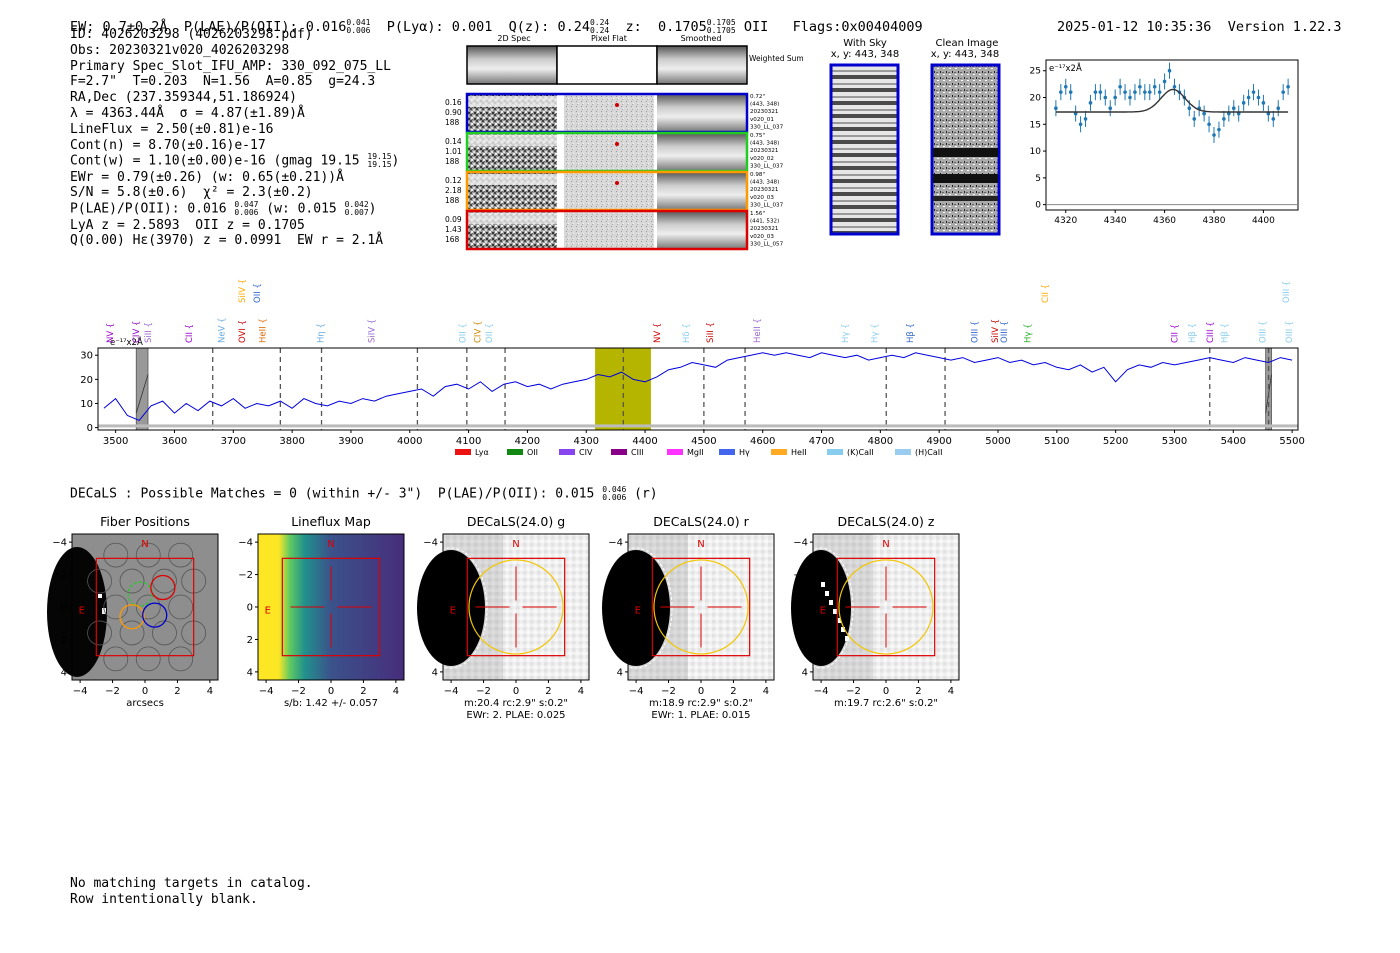  Describe the element at coordinates (163, 587) in the screenshot. I see `fiber-red` at that location.